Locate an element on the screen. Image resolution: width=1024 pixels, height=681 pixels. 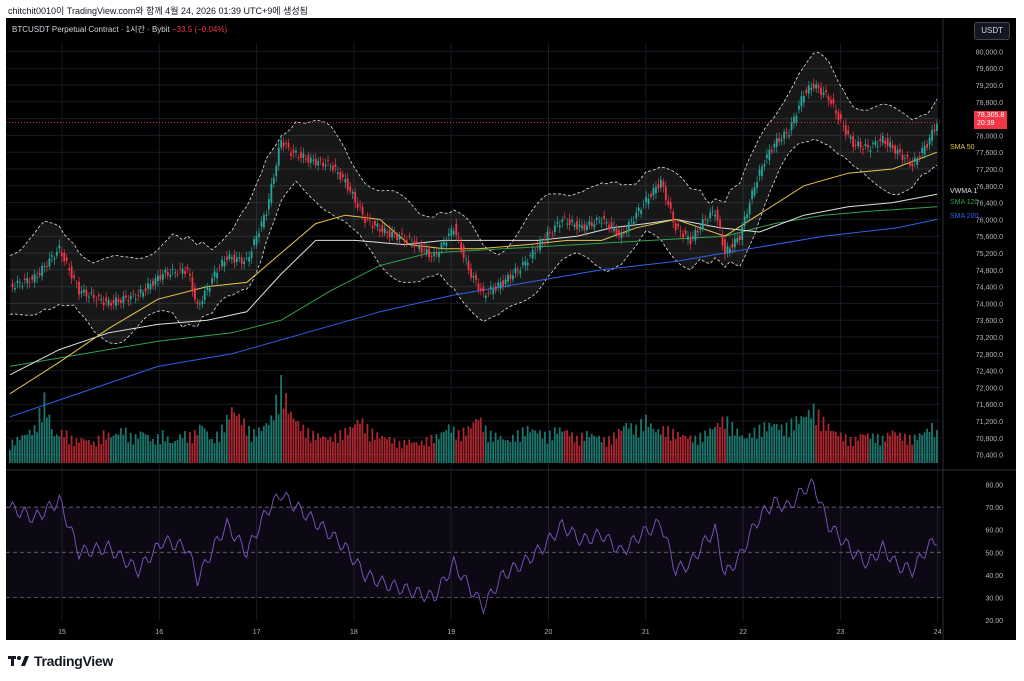
y-tick-label: 73,600.0 is located at coordinates (989, 321).